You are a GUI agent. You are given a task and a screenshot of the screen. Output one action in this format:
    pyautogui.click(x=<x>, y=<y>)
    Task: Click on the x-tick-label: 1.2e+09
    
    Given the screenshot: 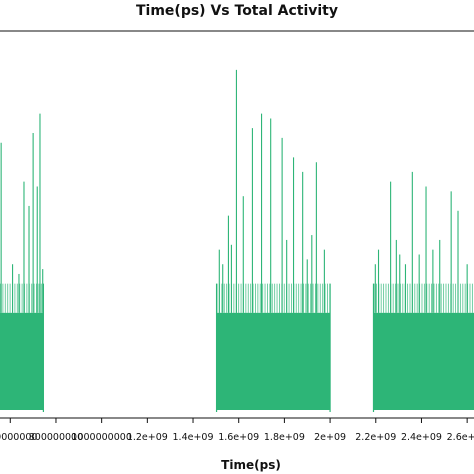 What is the action you would take?
    pyautogui.click(x=147, y=437)
    